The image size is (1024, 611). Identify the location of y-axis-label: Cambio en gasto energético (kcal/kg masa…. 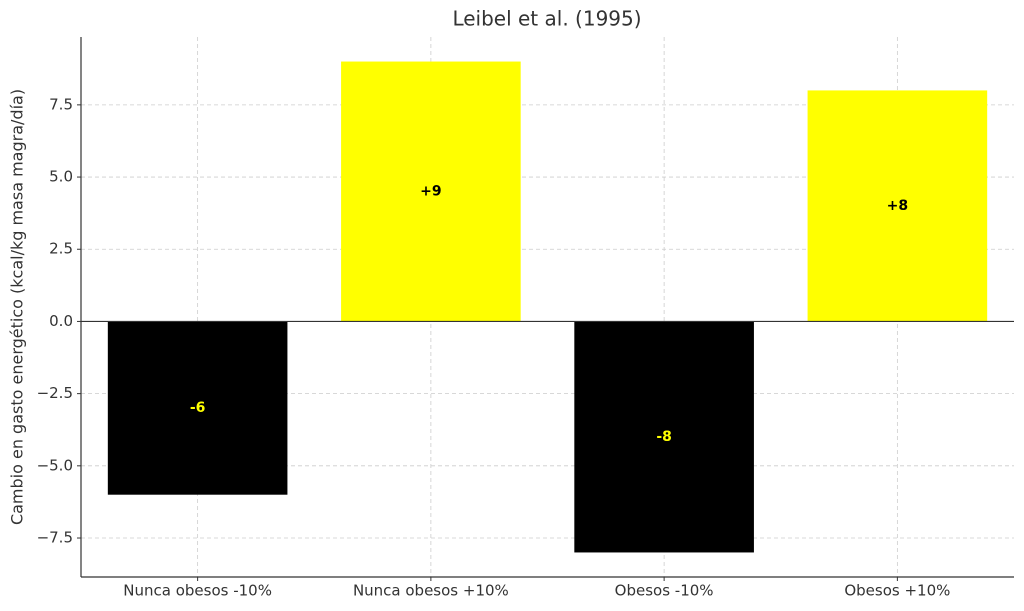
(17, 307).